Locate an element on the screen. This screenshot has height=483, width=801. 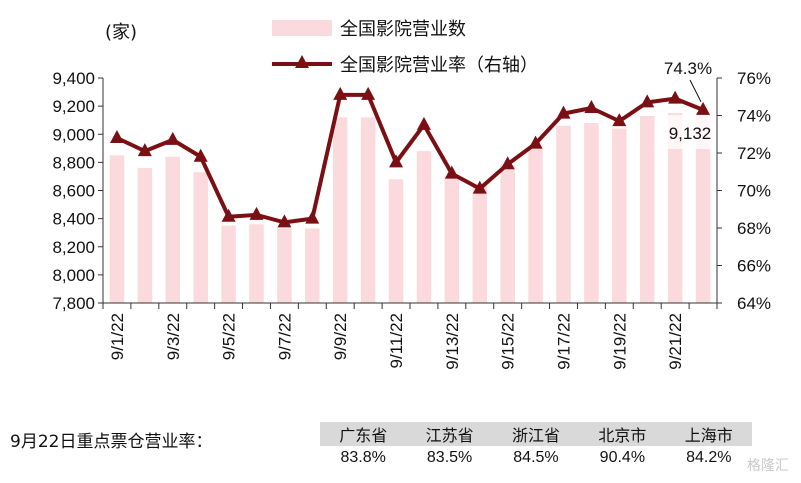
x-tick-label: 9/13/22 is located at coordinates (452, 341).